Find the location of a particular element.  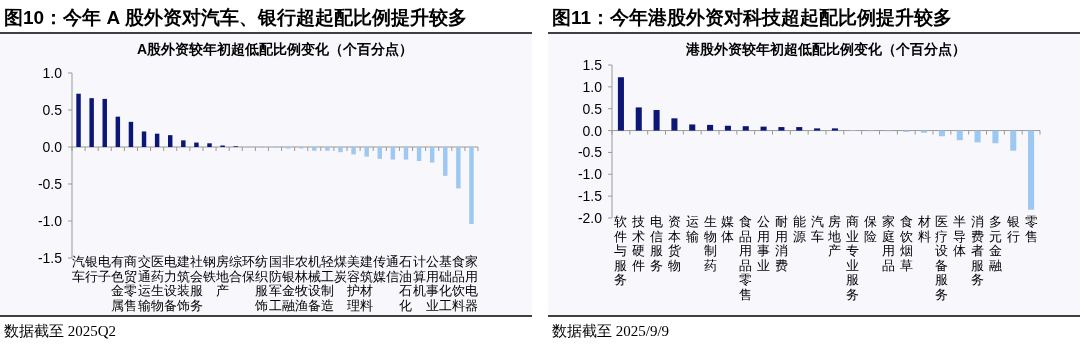

x-tick-label: 石油石化 is located at coordinates (406, 284).